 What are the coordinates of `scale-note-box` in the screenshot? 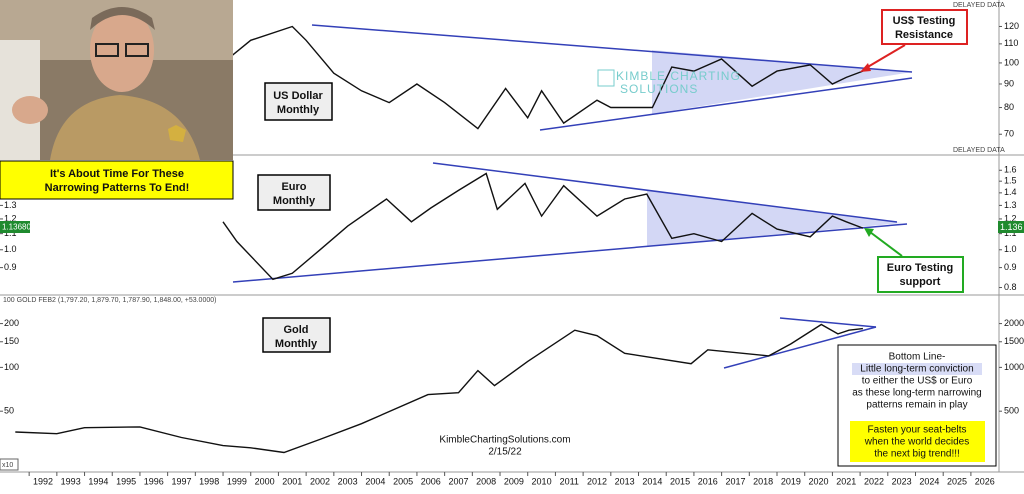 It's located at (9, 464).